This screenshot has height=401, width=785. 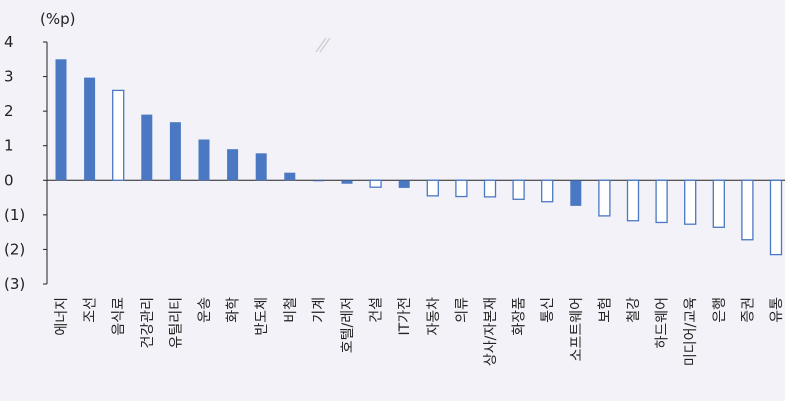 I want to click on y-tick-label: (1), so click(x=14, y=215).